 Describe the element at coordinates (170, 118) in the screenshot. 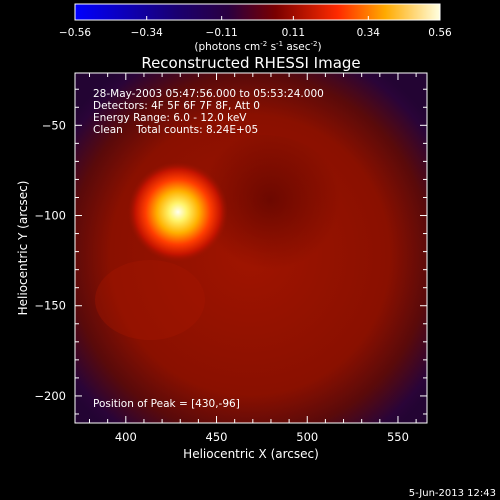

I see `annotation-energy-range: Energy Range: 6.0 - 12.0 keV` at that location.